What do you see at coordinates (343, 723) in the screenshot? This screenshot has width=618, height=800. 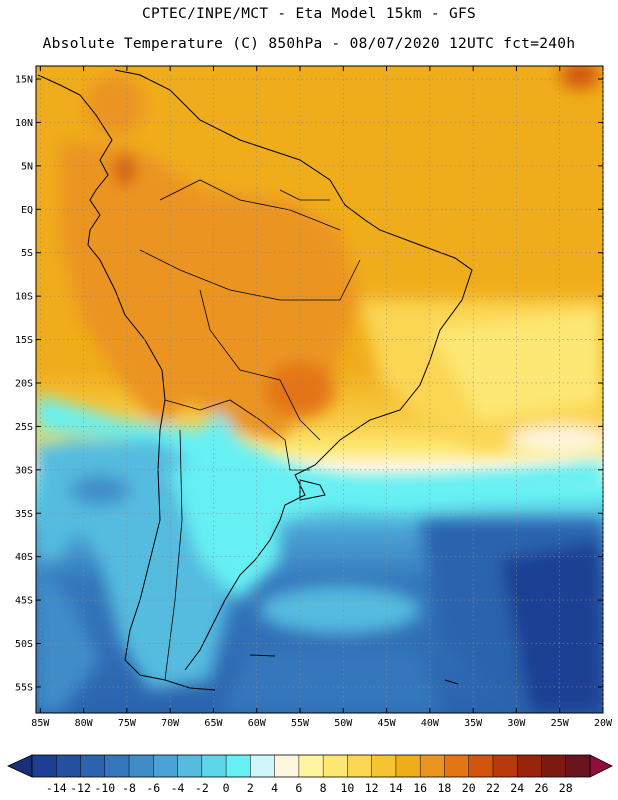 I see `lon-tick-label: 50W` at bounding box center [343, 723].